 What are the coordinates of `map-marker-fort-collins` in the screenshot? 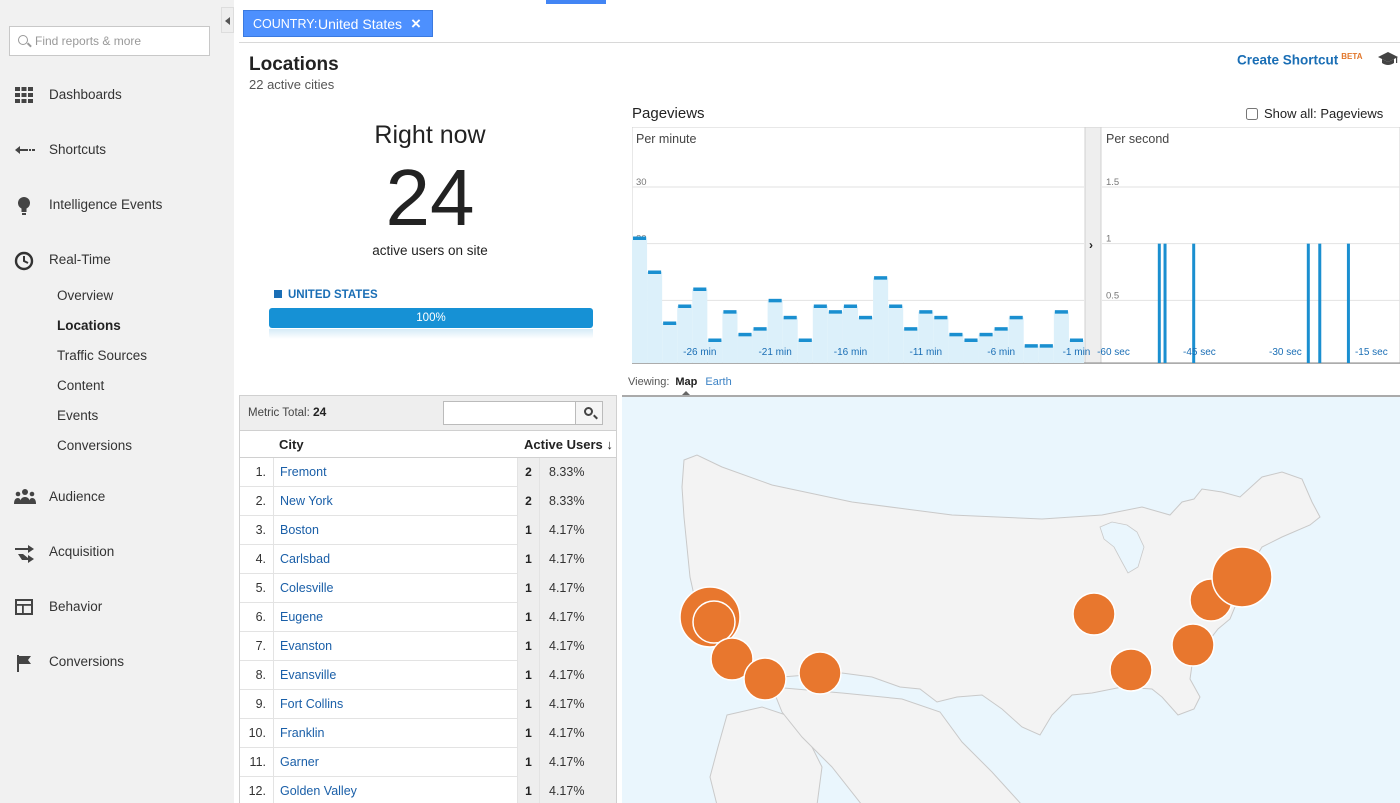 It's located at (820, 673).